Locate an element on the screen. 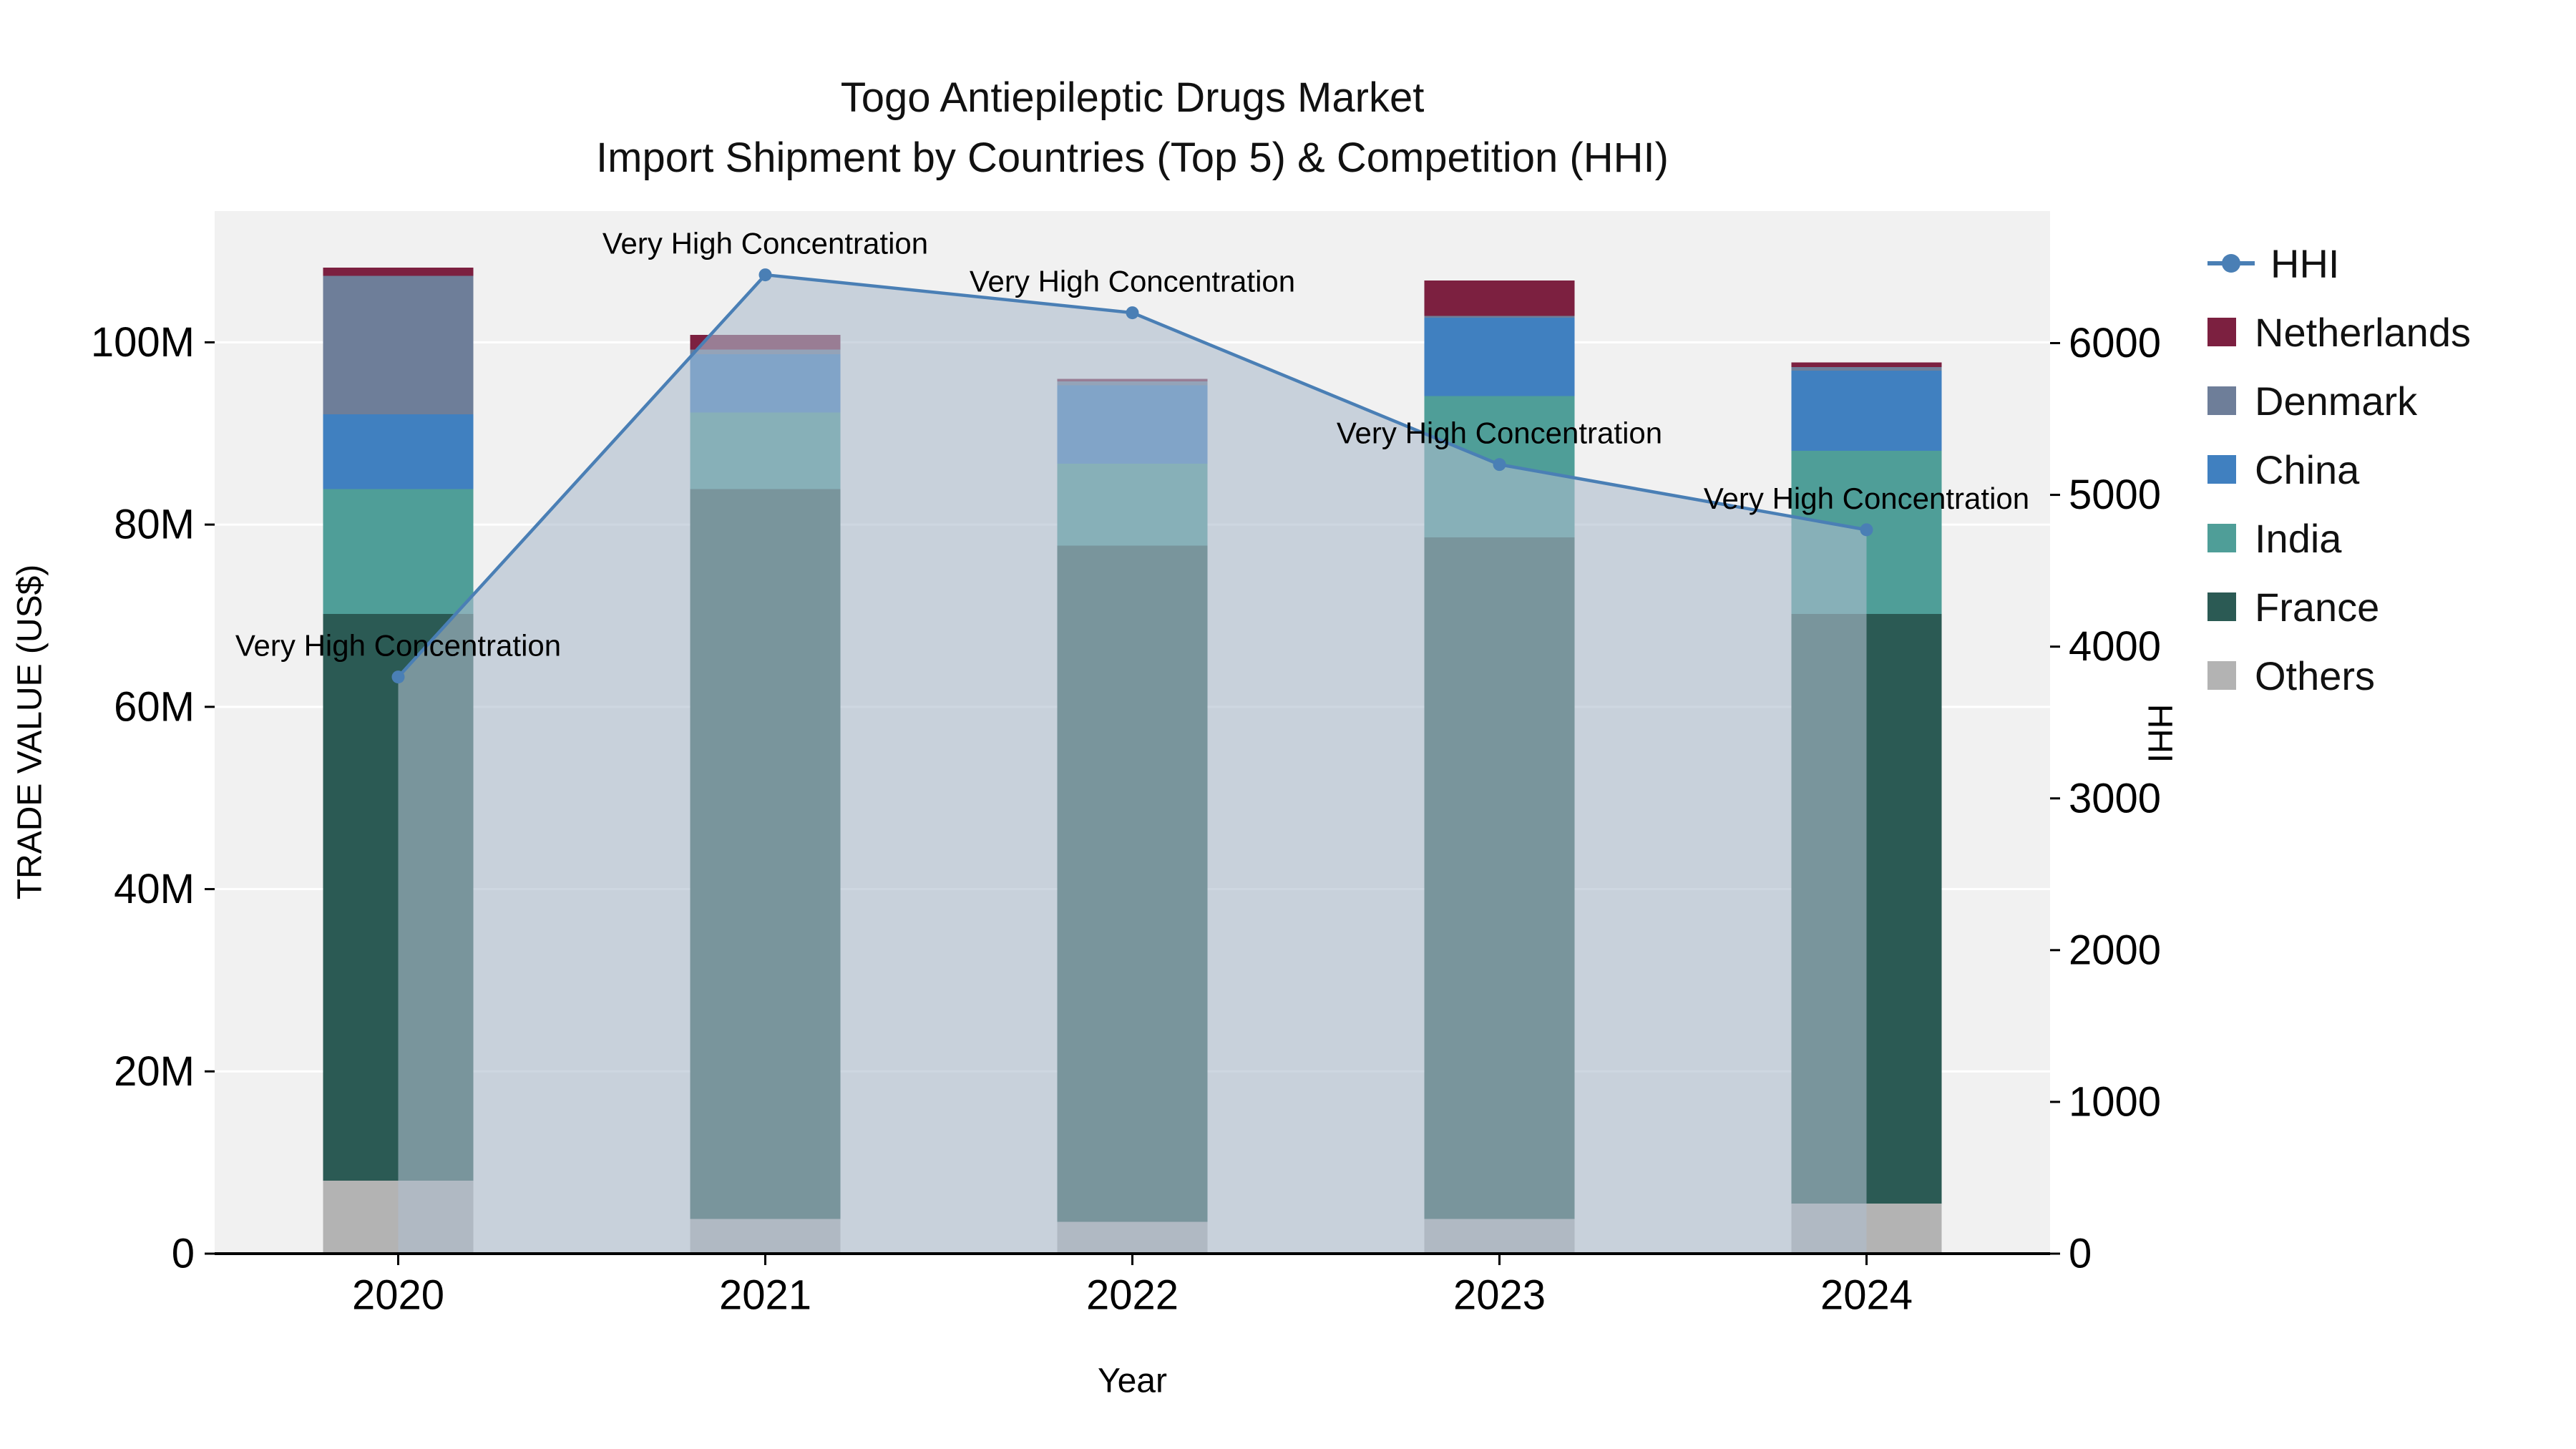 This screenshot has height=1449, width=2576. y-right-tick-label-4000: 4000 is located at coordinates (2115, 646).